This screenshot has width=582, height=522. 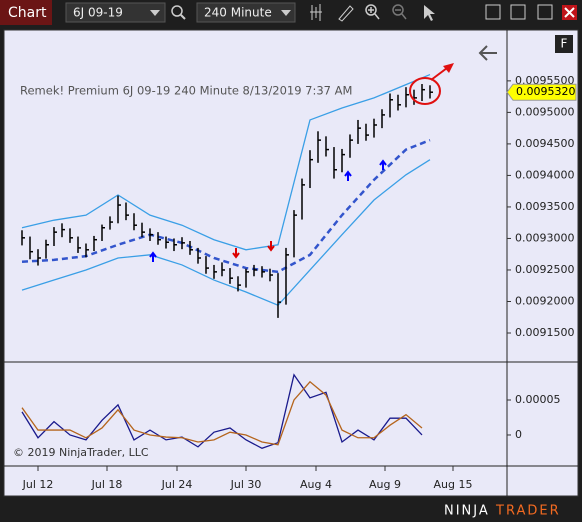 I want to click on zoom-out-minus, so click(x=401, y=14).